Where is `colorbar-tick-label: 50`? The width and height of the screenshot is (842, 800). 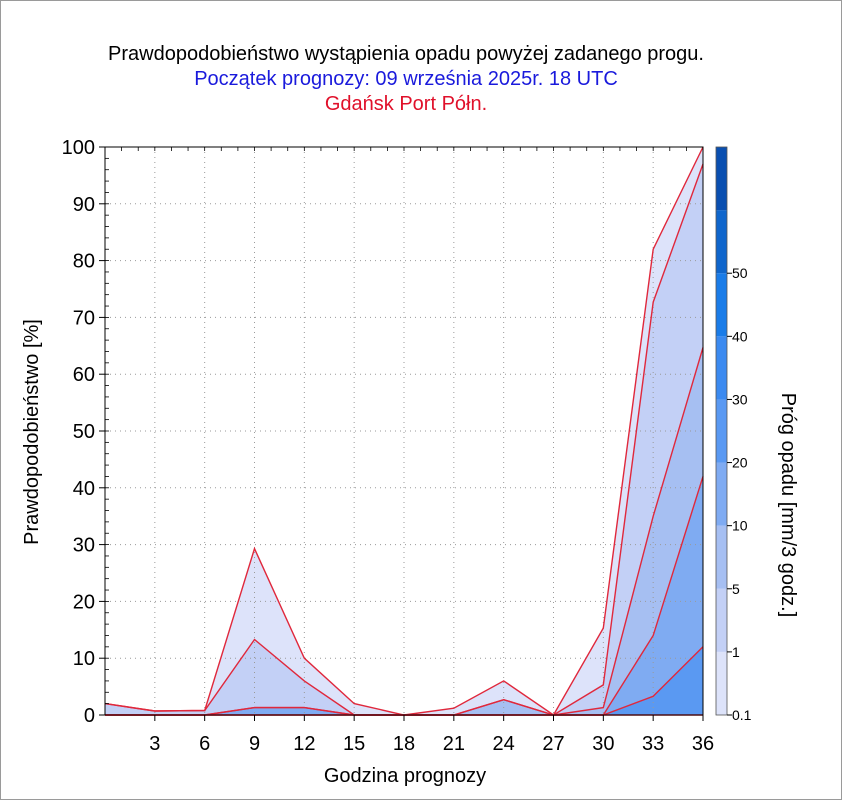
colorbar-tick-label: 50 is located at coordinates (740, 273).